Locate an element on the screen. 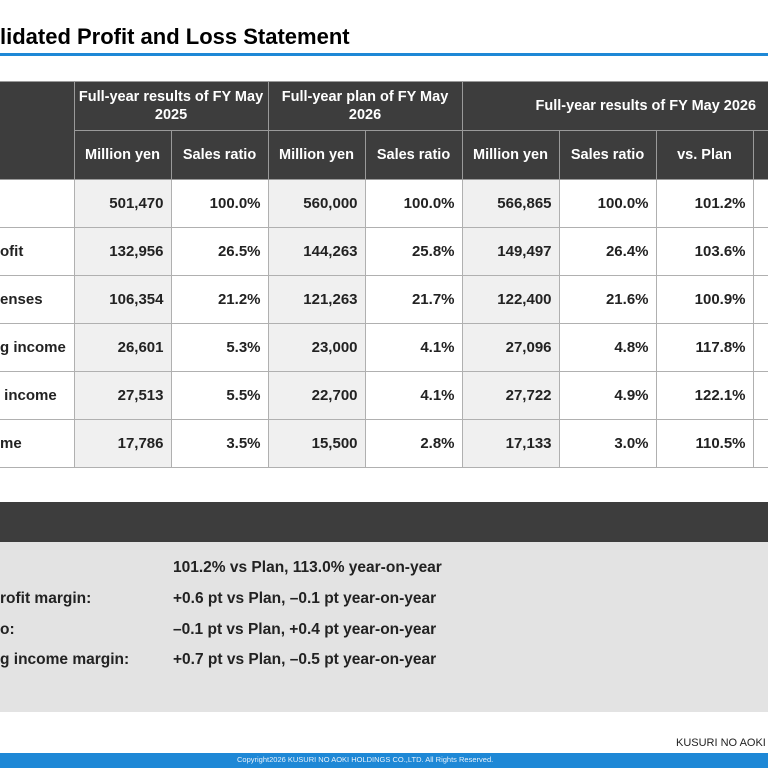 This screenshot has width=768, height=768. row-label: income is located at coordinates (37, 395).